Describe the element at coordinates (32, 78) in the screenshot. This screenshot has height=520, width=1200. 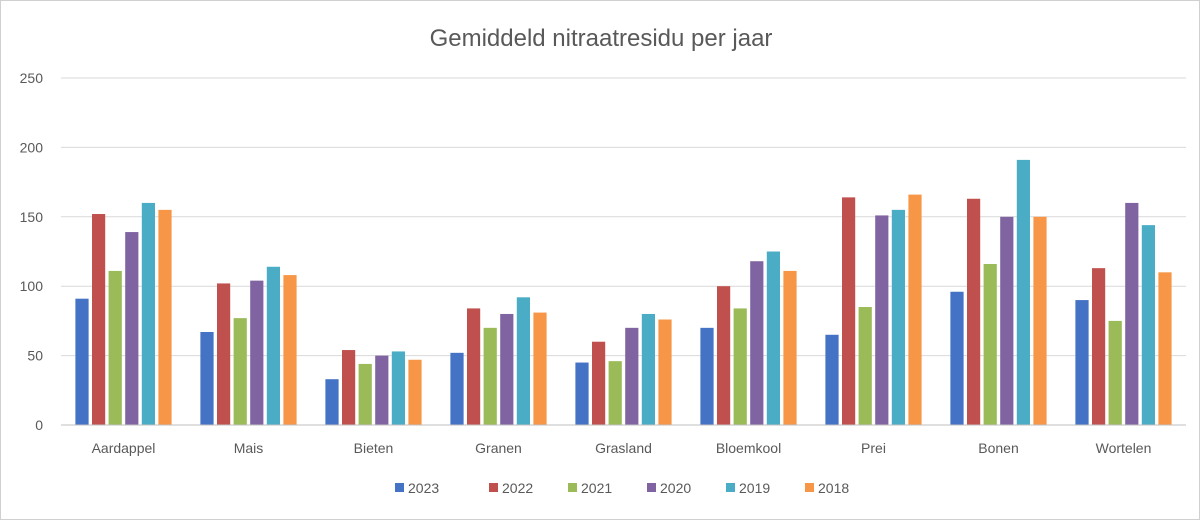
I see `y-tick-label: 250` at that location.